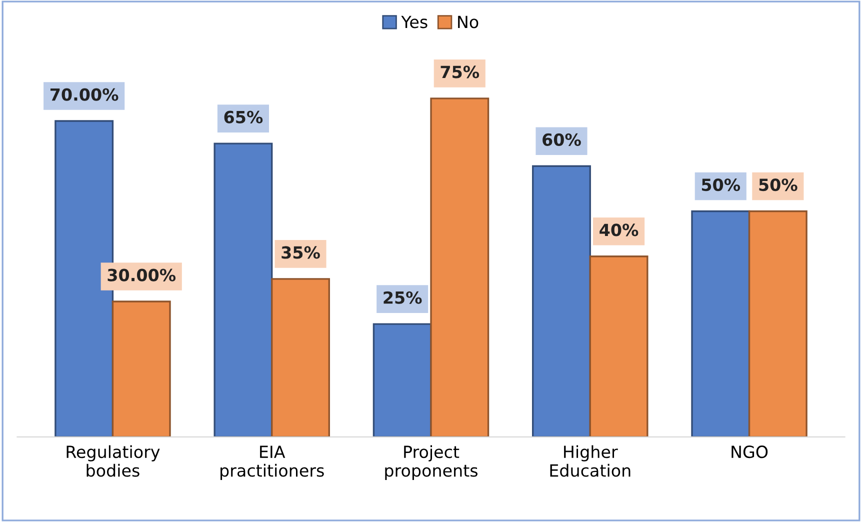  I want to click on data-label: 25%, so click(403, 297).